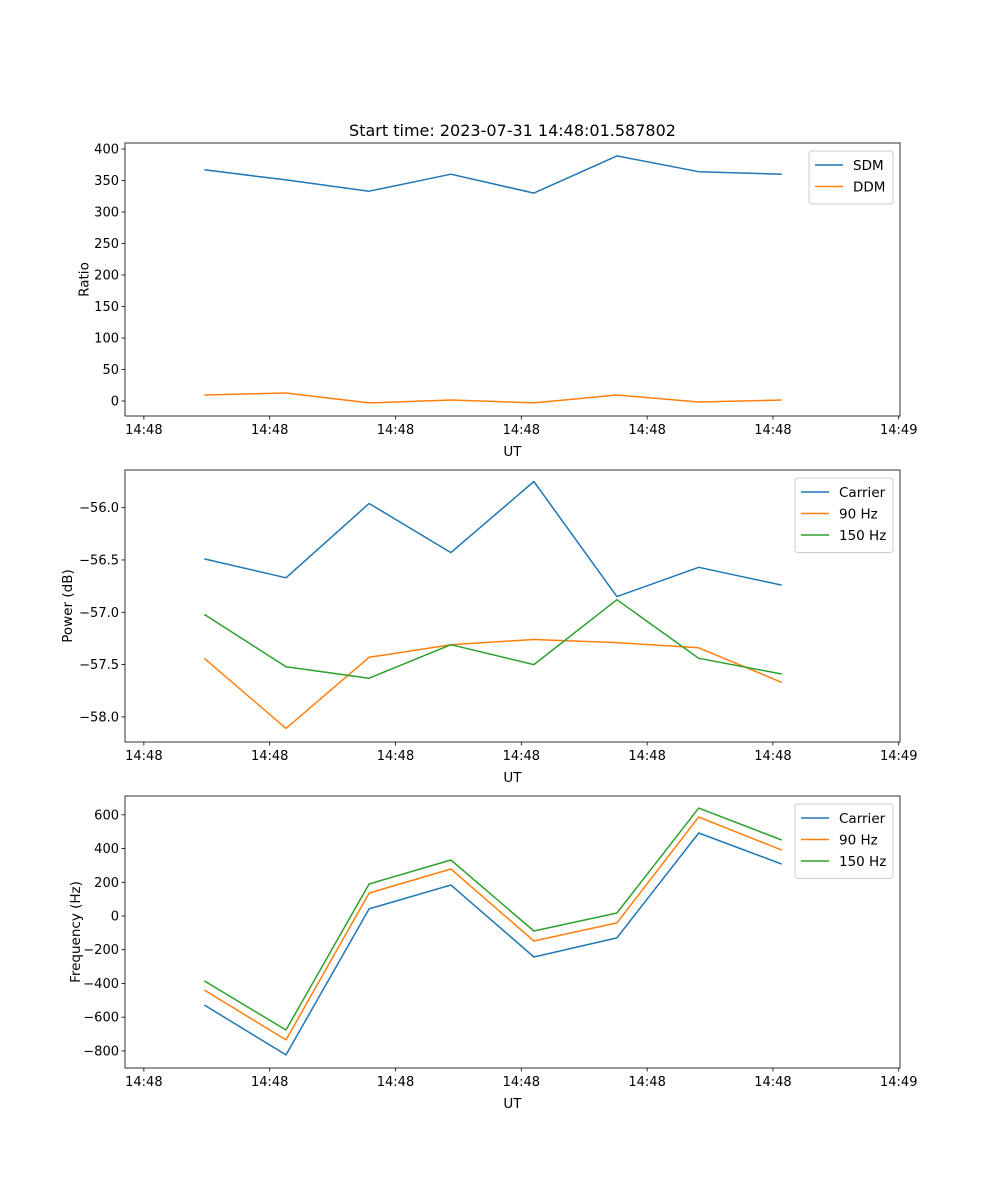 The image size is (1000, 1200). I want to click on series-line-ddm, so click(493, 398).